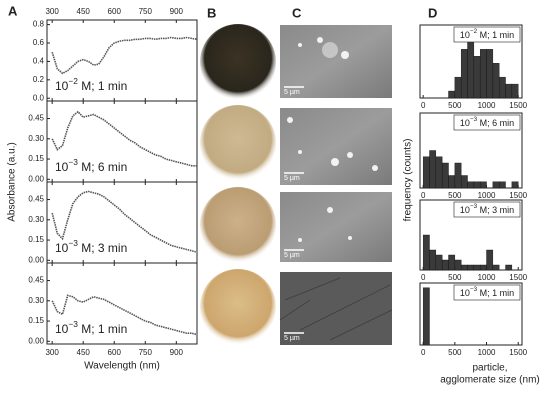 The height and width of the screenshot is (397, 550). I want to click on x-tick-label-top: 450, so click(84, 11).